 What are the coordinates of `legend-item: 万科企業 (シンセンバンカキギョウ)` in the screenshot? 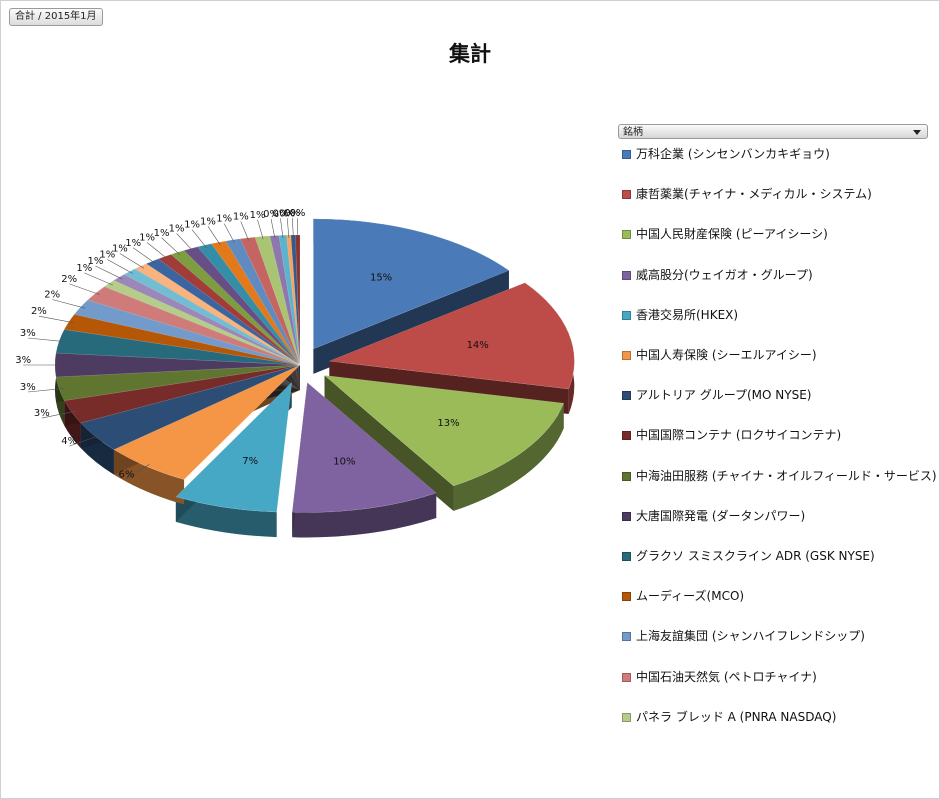 It's located at (726, 154).